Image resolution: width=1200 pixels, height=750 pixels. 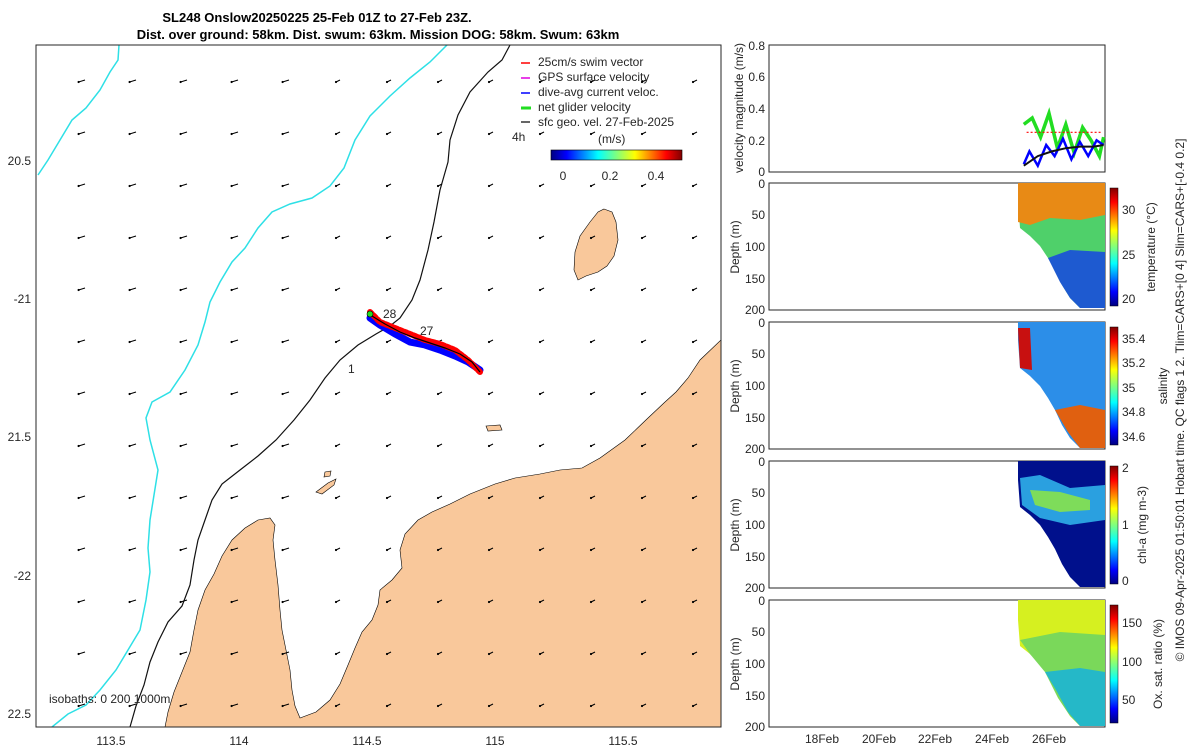 I want to click on map-y-tick: 22.5, so click(x=20, y=714).